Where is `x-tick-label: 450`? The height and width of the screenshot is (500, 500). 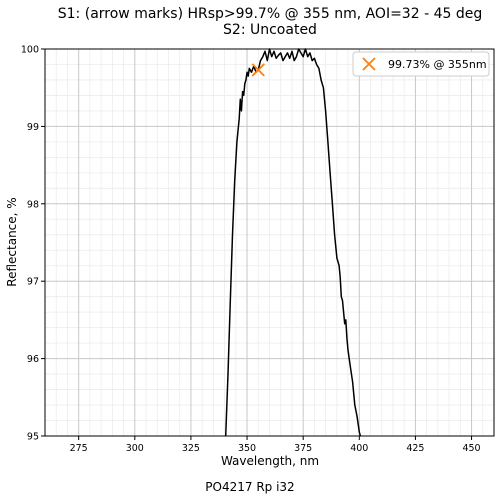
x-tick-label: 450 is located at coordinates (471, 448).